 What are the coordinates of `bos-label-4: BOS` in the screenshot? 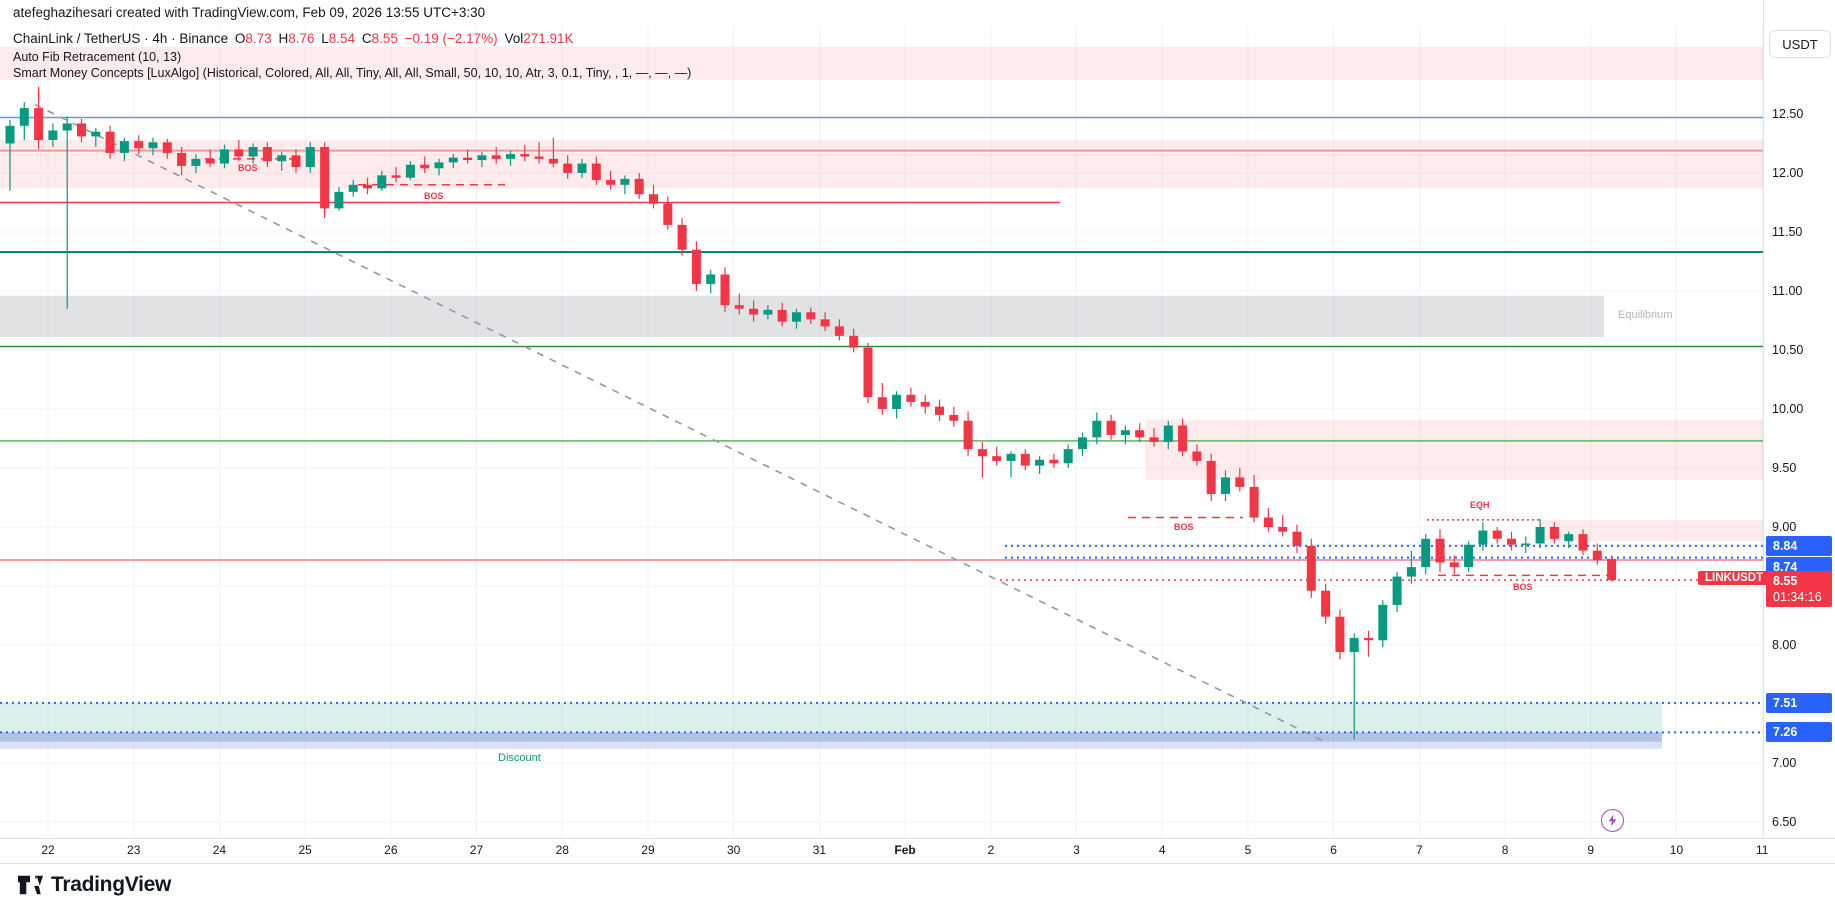 It's located at (1523, 587).